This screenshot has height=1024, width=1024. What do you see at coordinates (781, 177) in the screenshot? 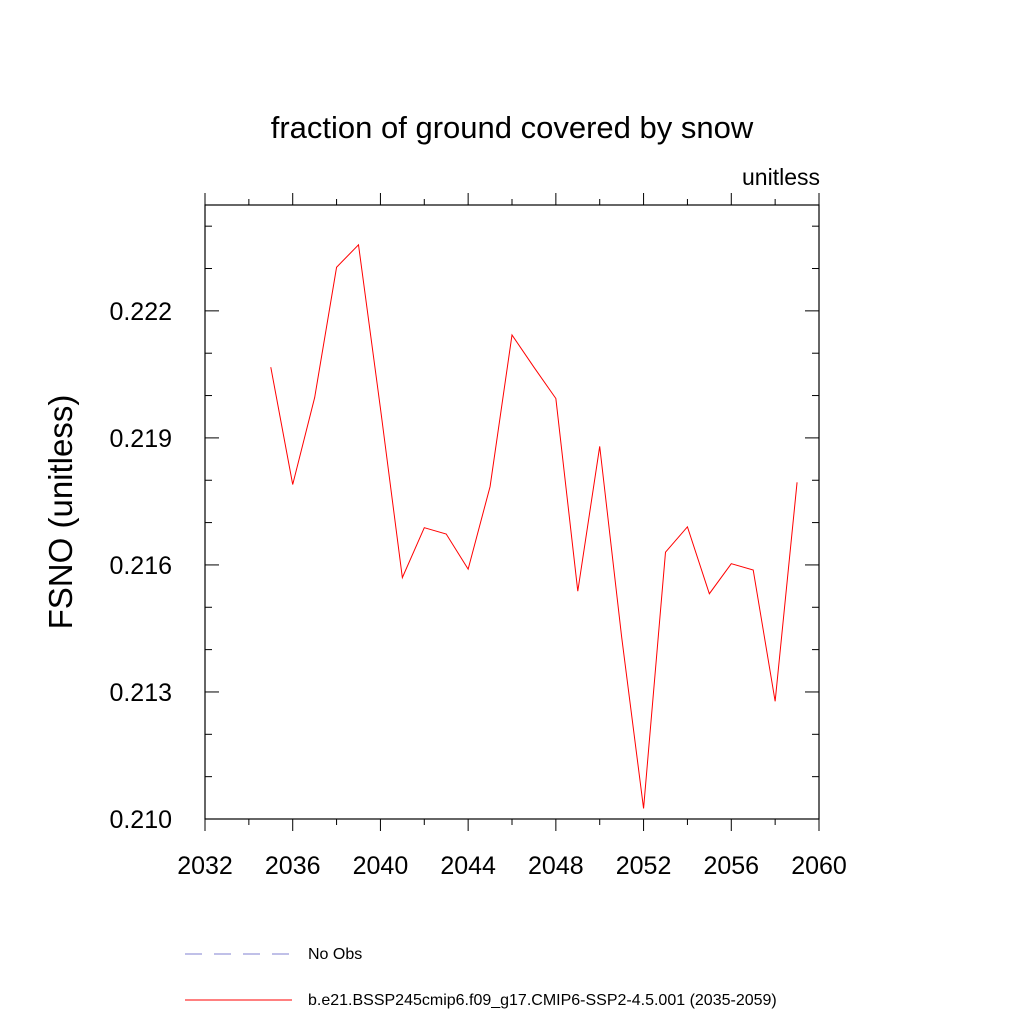
I see `units-label: unitless` at bounding box center [781, 177].